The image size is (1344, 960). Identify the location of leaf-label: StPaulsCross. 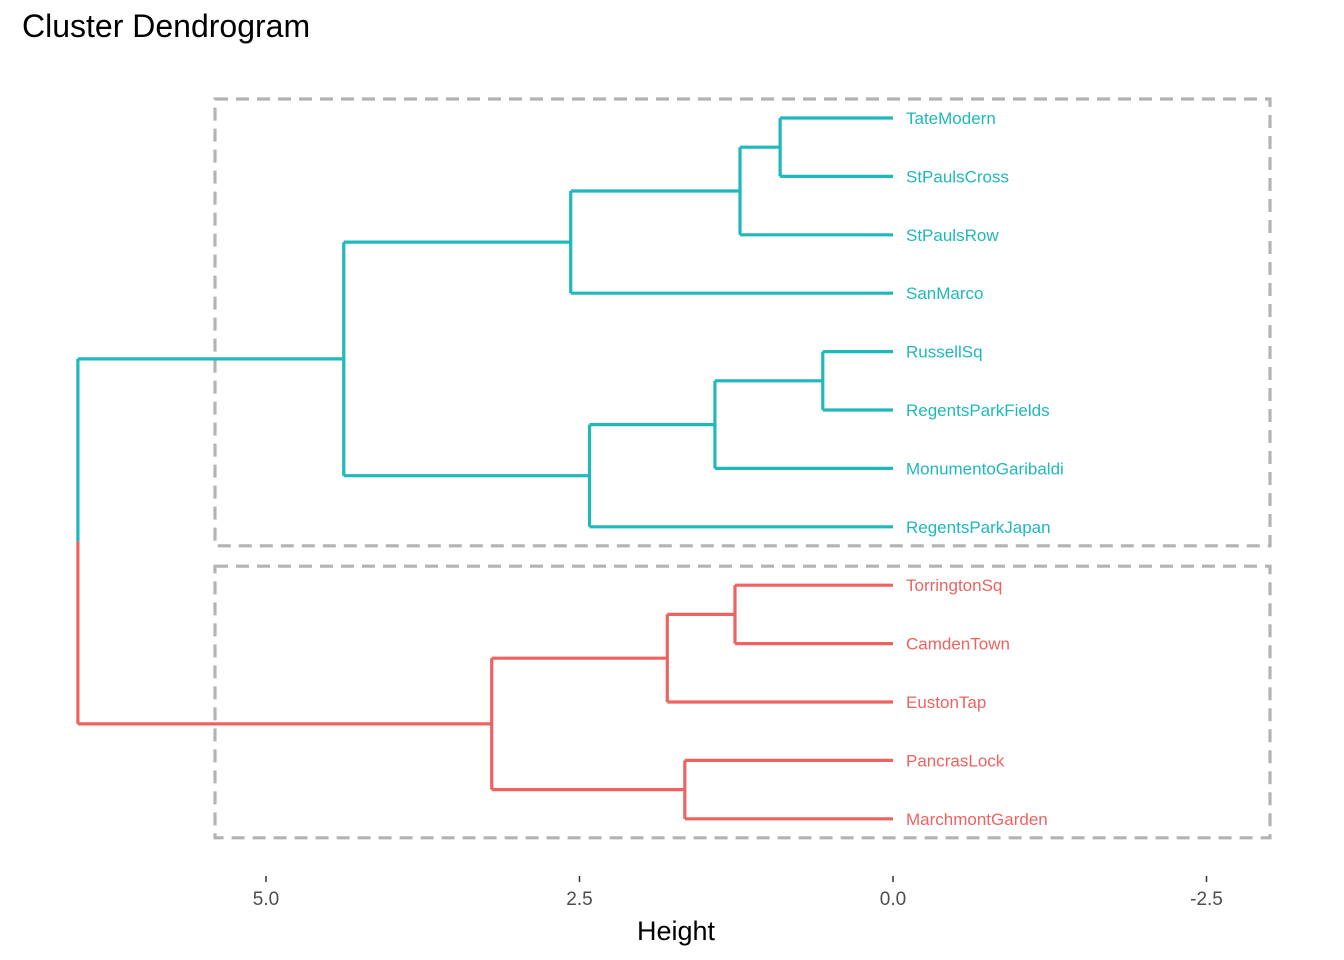
(957, 176).